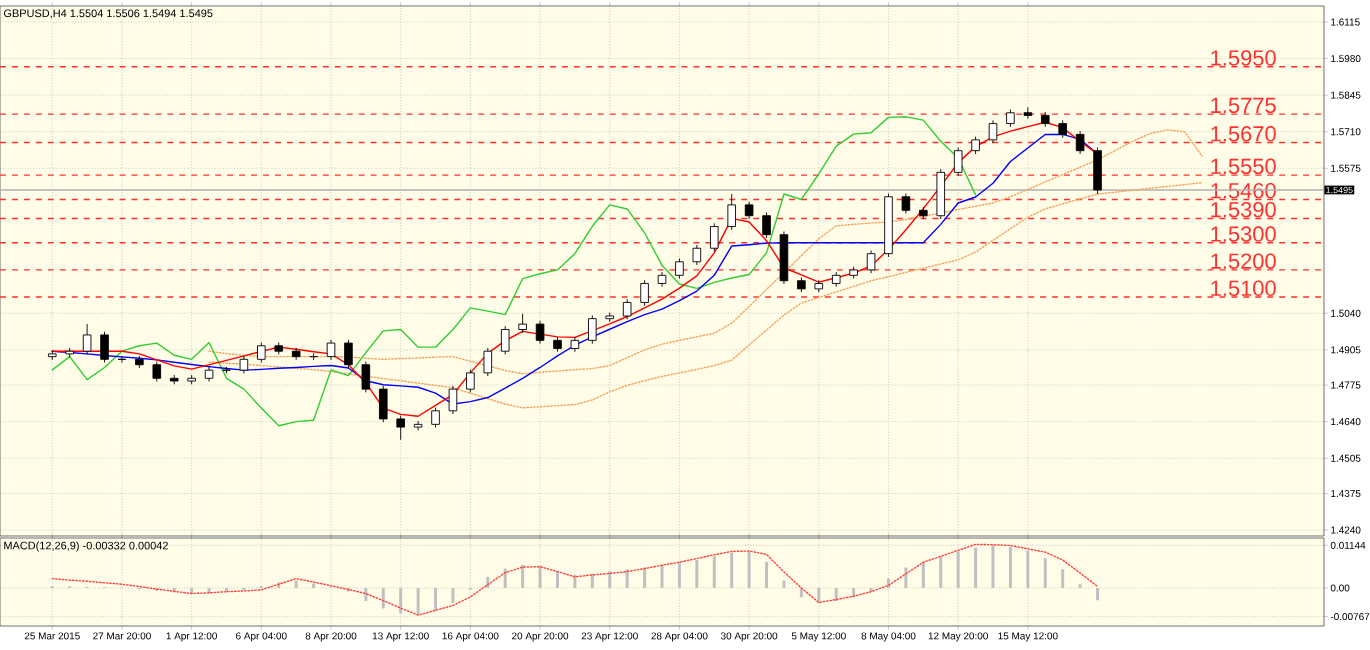 The width and height of the screenshot is (1370, 650). I want to click on ref-line-label: 1.5200, so click(1243, 261).